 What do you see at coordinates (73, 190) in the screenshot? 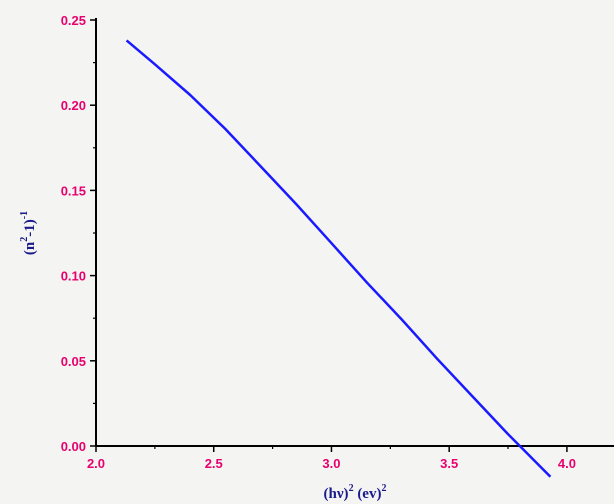
I see `y-tick-label: 0.15` at bounding box center [73, 190].